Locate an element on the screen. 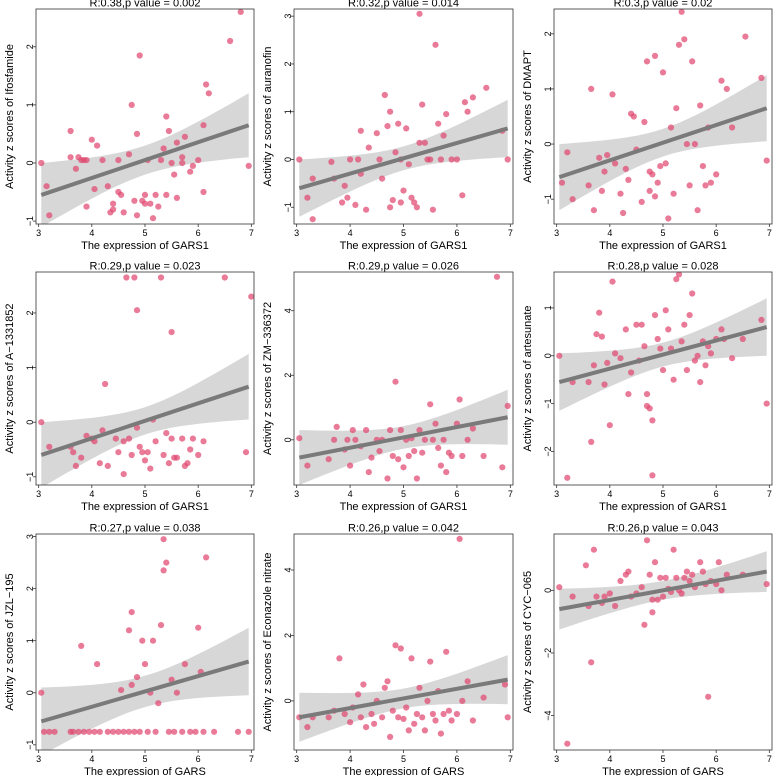 This screenshot has width=778, height=776. y-tick-label: 0 is located at coordinates (288, 439).